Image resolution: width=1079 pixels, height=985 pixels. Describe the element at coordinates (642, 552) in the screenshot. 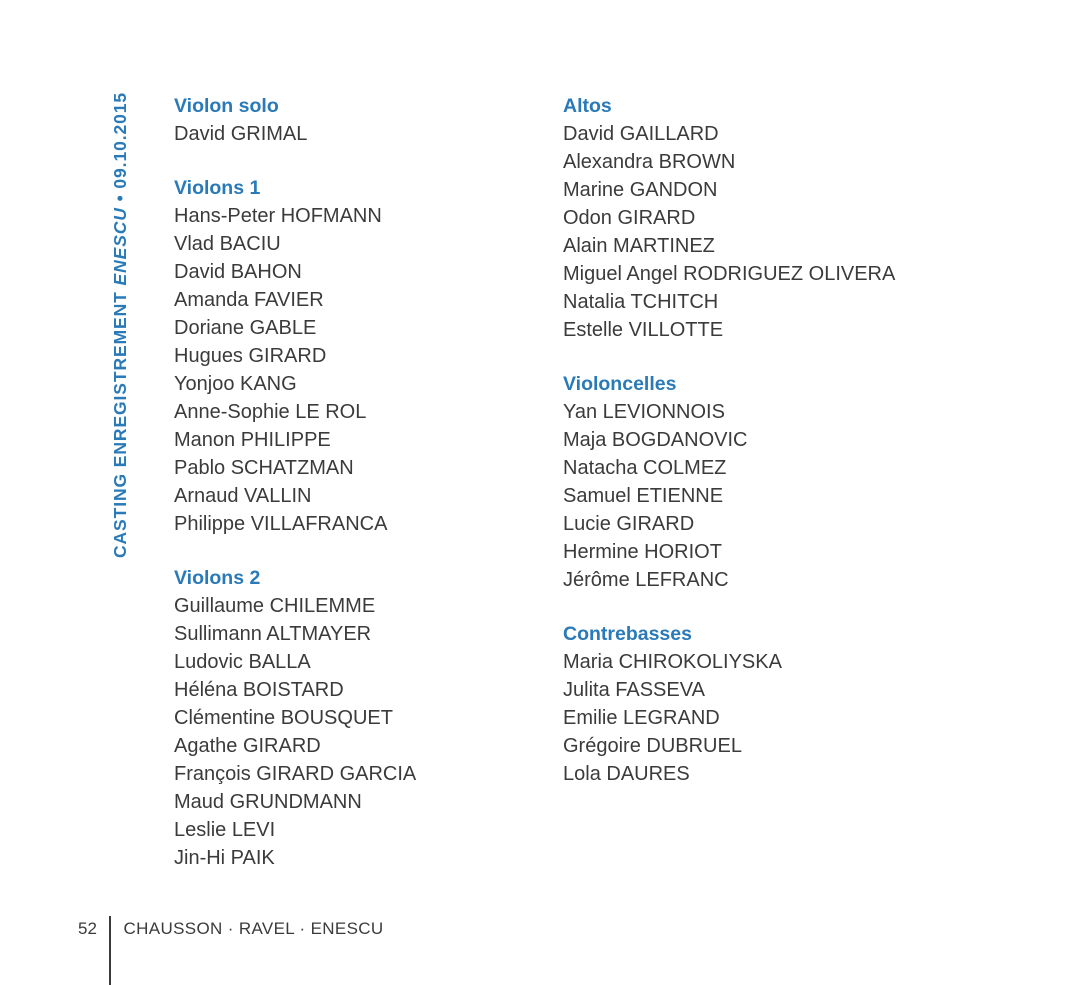

I see `list-item: Hermine HORIOT` at that location.